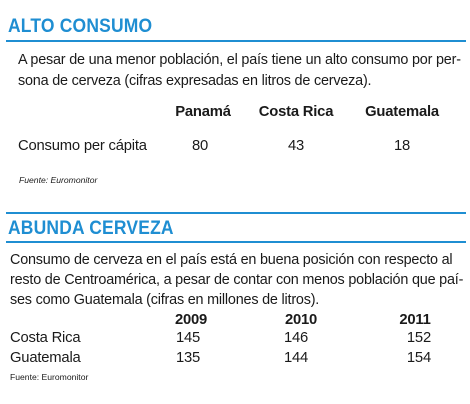  What do you see at coordinates (191, 320) in the screenshot?
I see `col-header-2009: 2009` at bounding box center [191, 320].